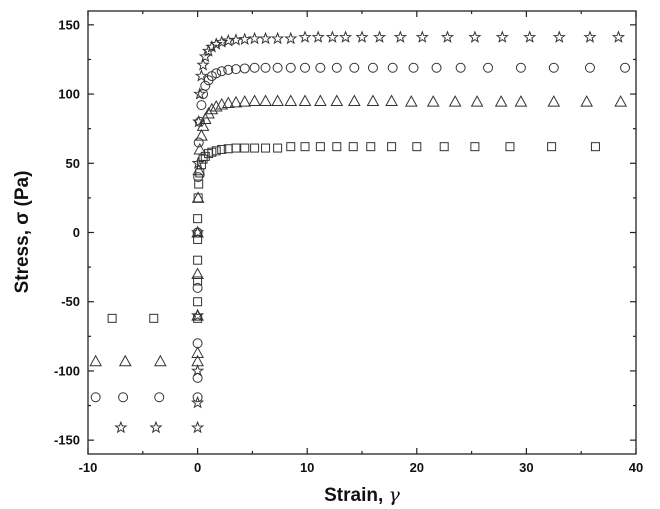 Image resolution: width=660 pixels, height=509 pixels. I want to click on y-tick-label: -50, so click(70, 301).